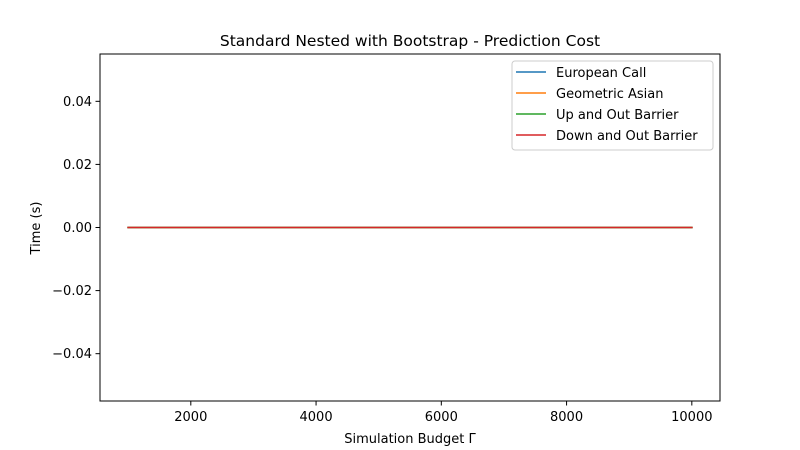 The width and height of the screenshot is (800, 450). I want to click on legend-label-4: Down and Out Barrier, so click(627, 136).